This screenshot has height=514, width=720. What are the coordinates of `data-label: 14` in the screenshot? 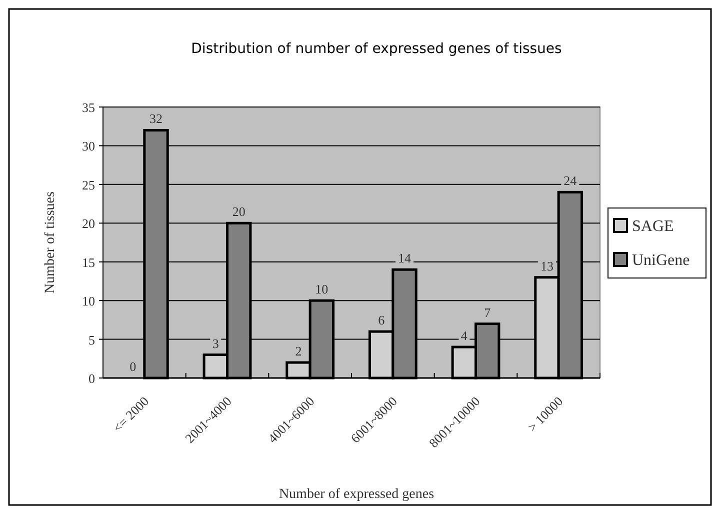 It's located at (405, 258).